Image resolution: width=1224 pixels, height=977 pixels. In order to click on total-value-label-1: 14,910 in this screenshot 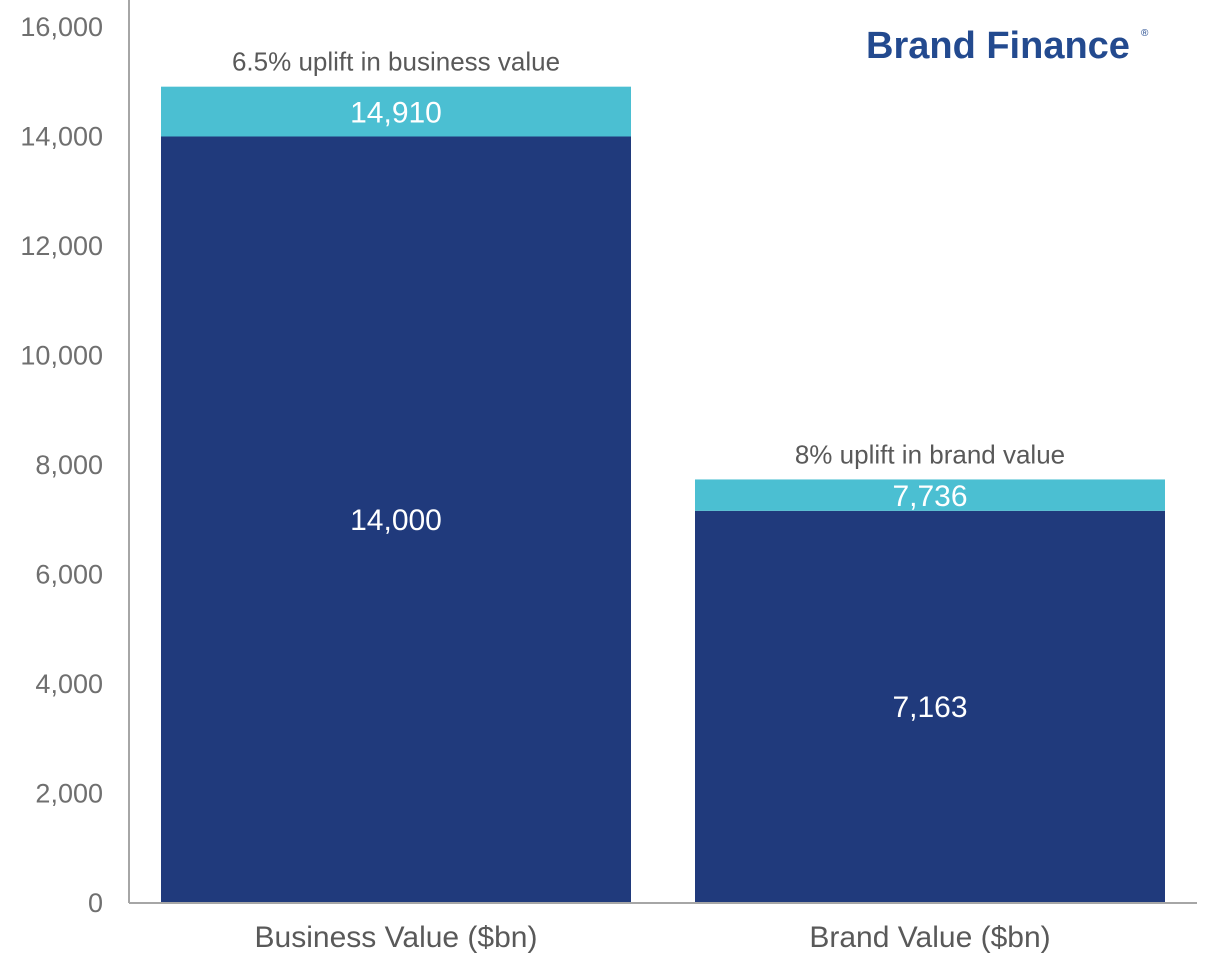, I will do `click(396, 113)`.